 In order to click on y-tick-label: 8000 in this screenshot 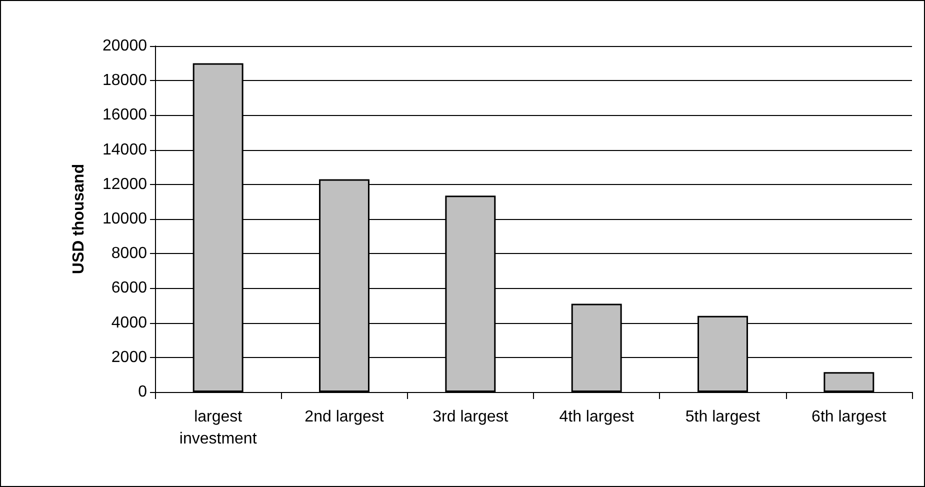, I will do `click(129, 253)`.